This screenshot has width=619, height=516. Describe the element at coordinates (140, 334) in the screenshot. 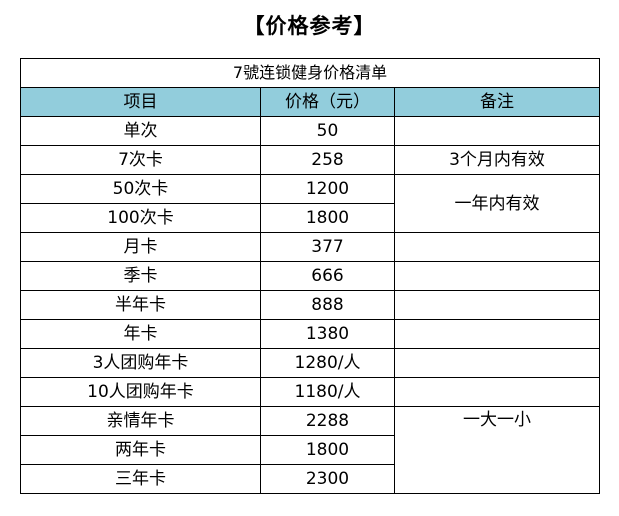

I see `item-cell: 年卡` at that location.